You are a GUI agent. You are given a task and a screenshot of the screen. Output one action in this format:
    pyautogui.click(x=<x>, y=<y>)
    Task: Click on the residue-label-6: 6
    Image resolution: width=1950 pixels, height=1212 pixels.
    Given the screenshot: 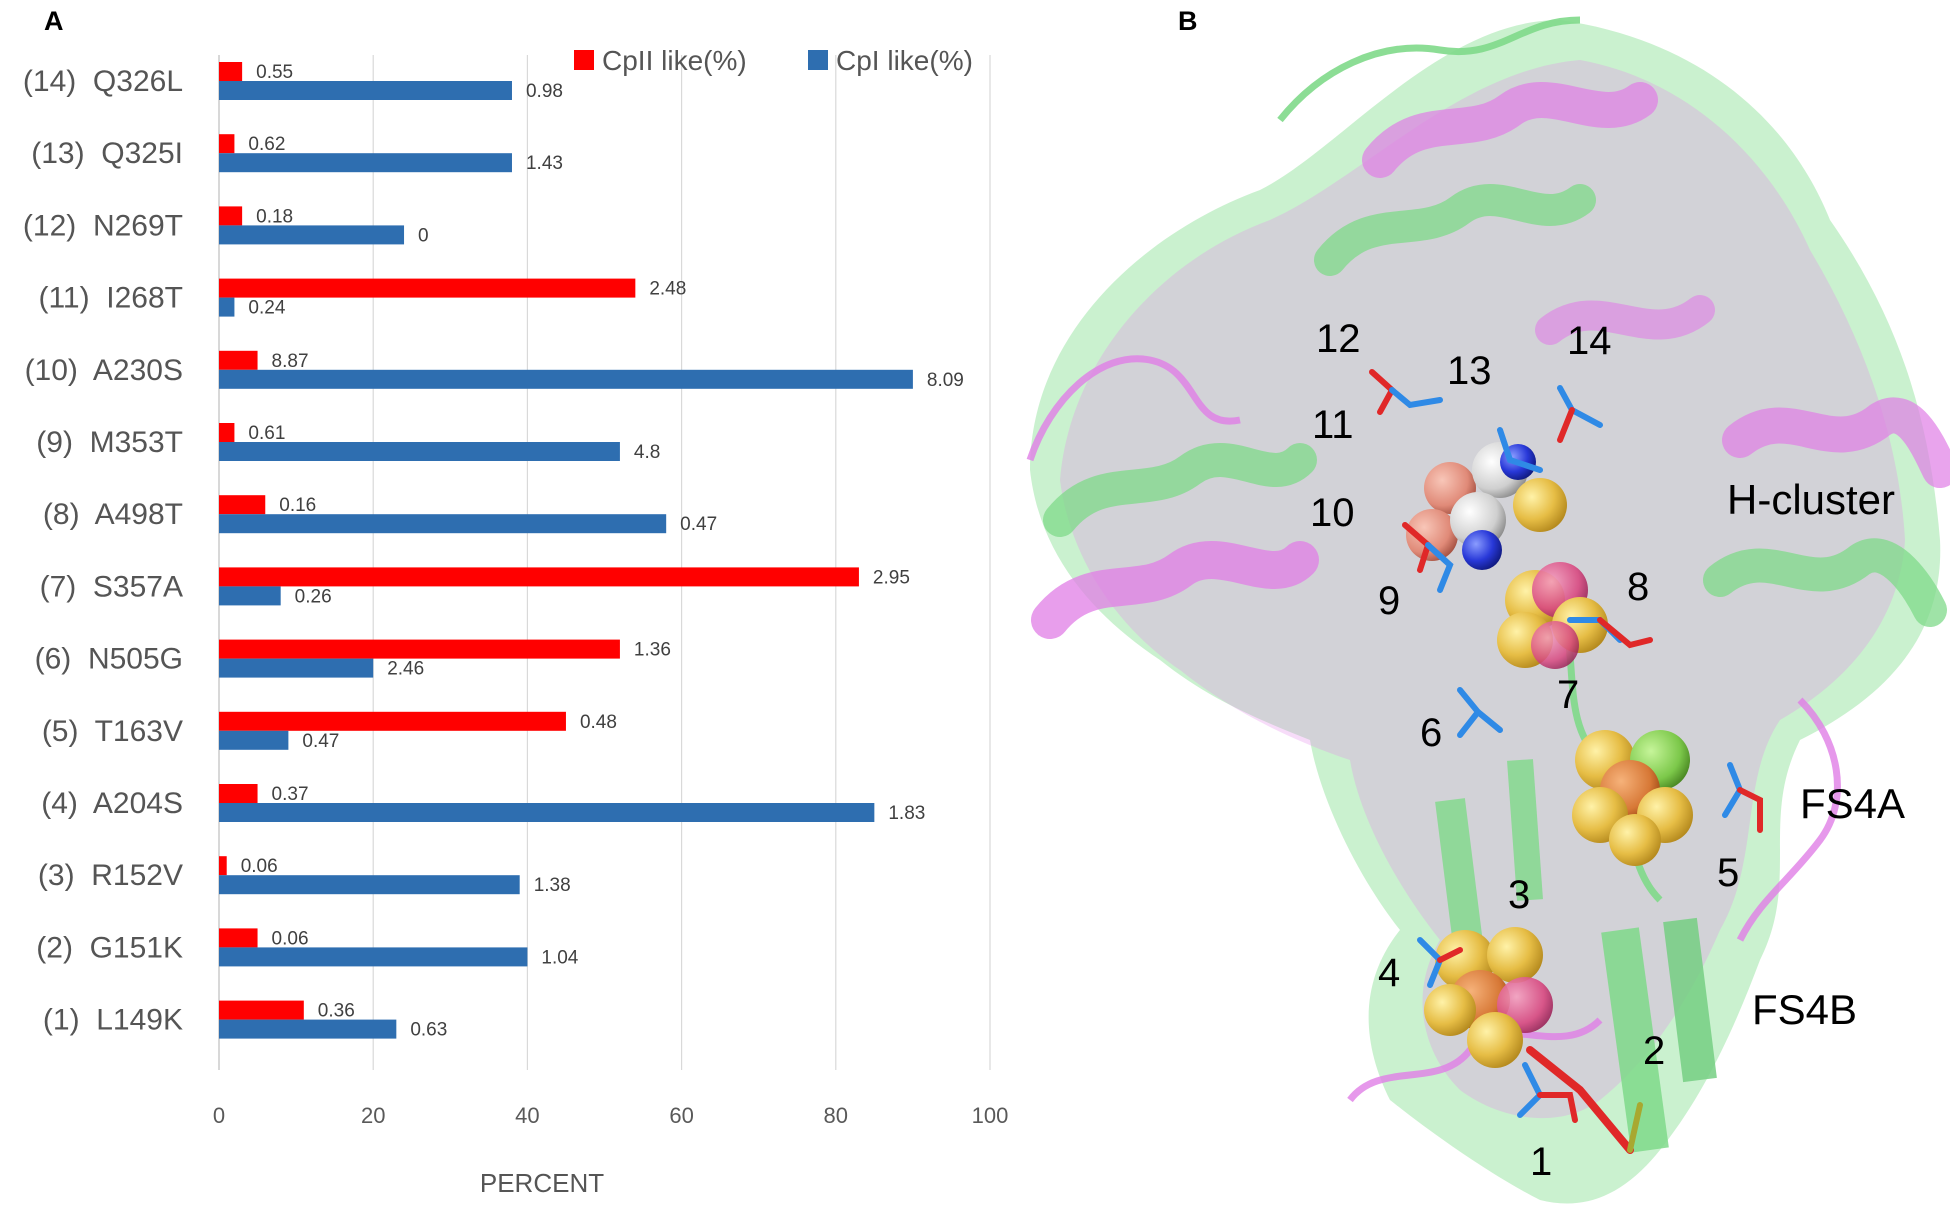 What is the action you would take?
    pyautogui.click(x=1431, y=733)
    